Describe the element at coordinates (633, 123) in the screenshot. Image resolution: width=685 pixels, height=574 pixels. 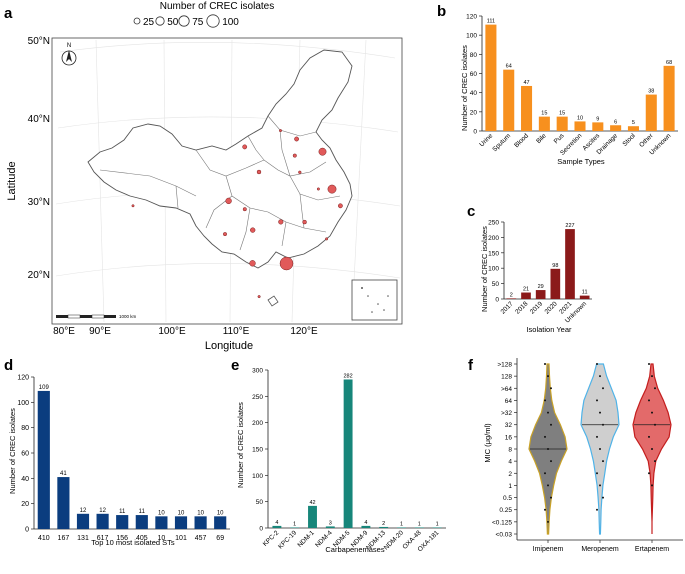
I see `chart-b-value-8: 5` at that location.